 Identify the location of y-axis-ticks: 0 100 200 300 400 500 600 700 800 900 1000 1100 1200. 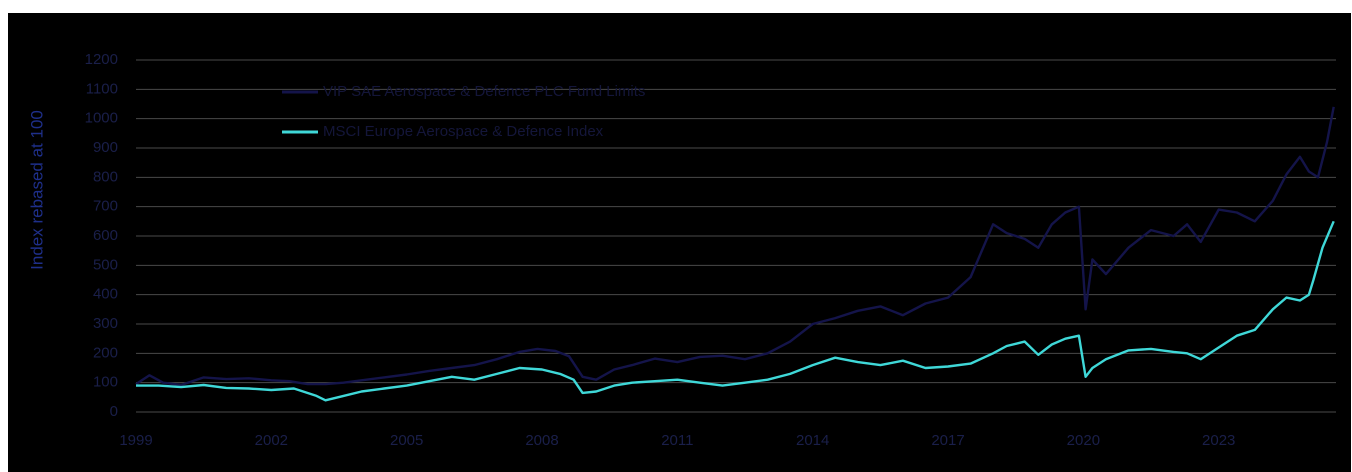
(101, 235).